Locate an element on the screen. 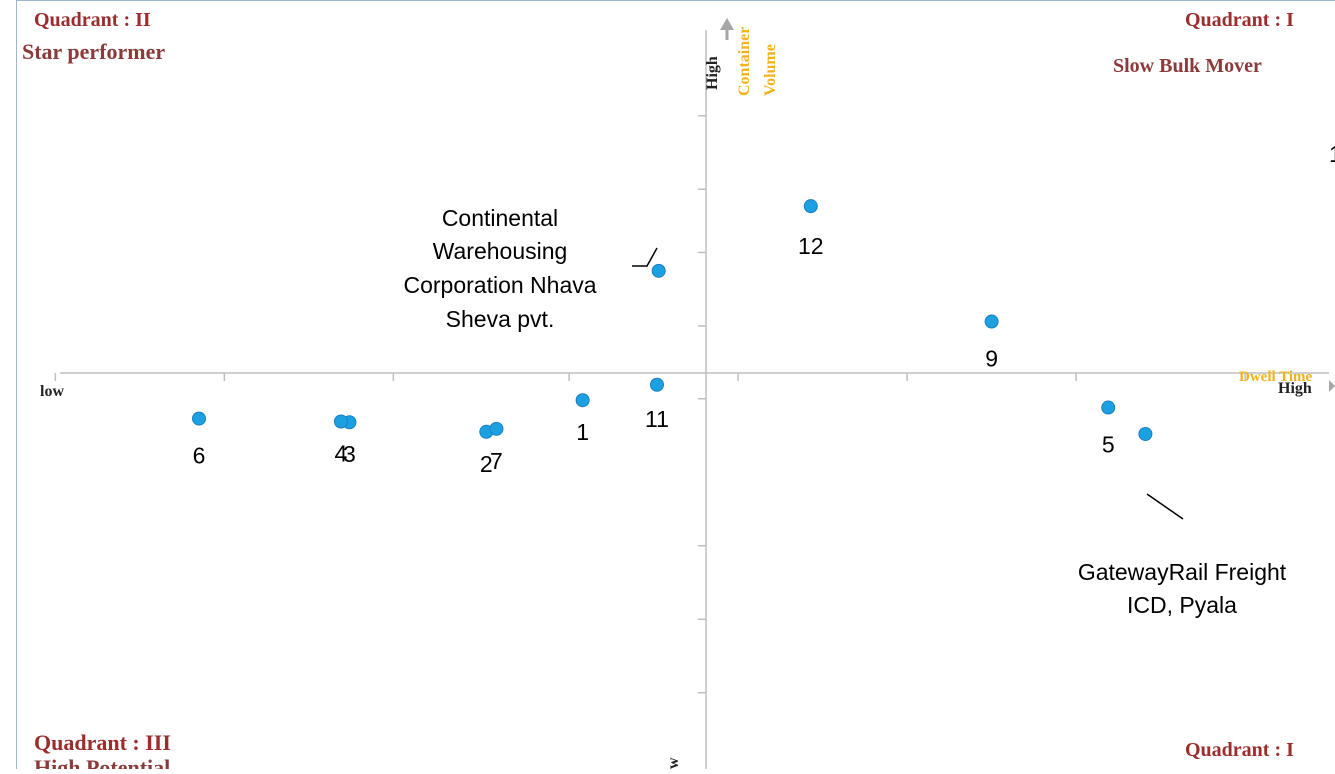 The height and width of the screenshot is (774, 1335). callout-continental-line2: Warehousing is located at coordinates (500, 251).